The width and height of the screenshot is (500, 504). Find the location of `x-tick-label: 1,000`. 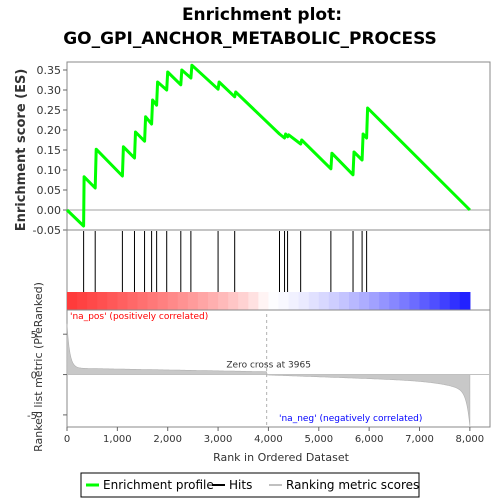

x-tick-label: 1,000 is located at coordinates (117, 439).